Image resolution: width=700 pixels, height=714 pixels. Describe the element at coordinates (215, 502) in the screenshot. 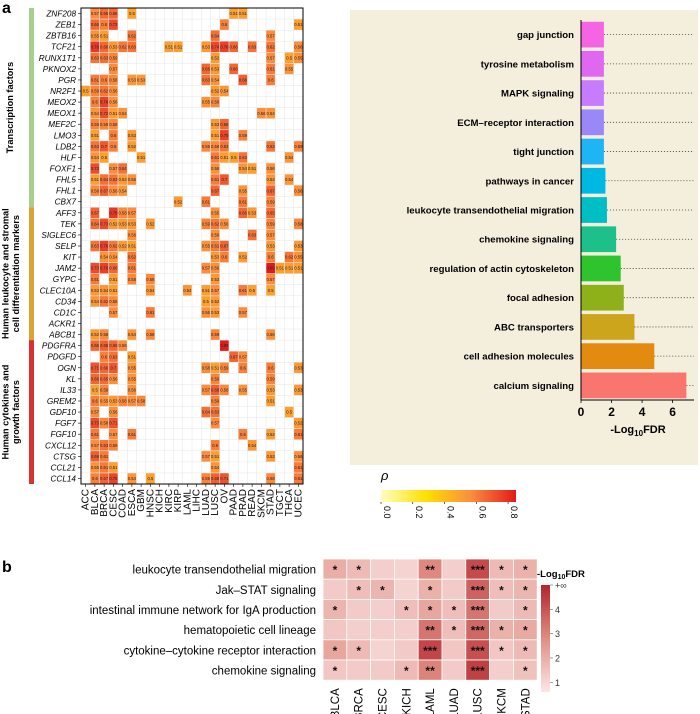

I see `cancer-label: LUSC` at that location.